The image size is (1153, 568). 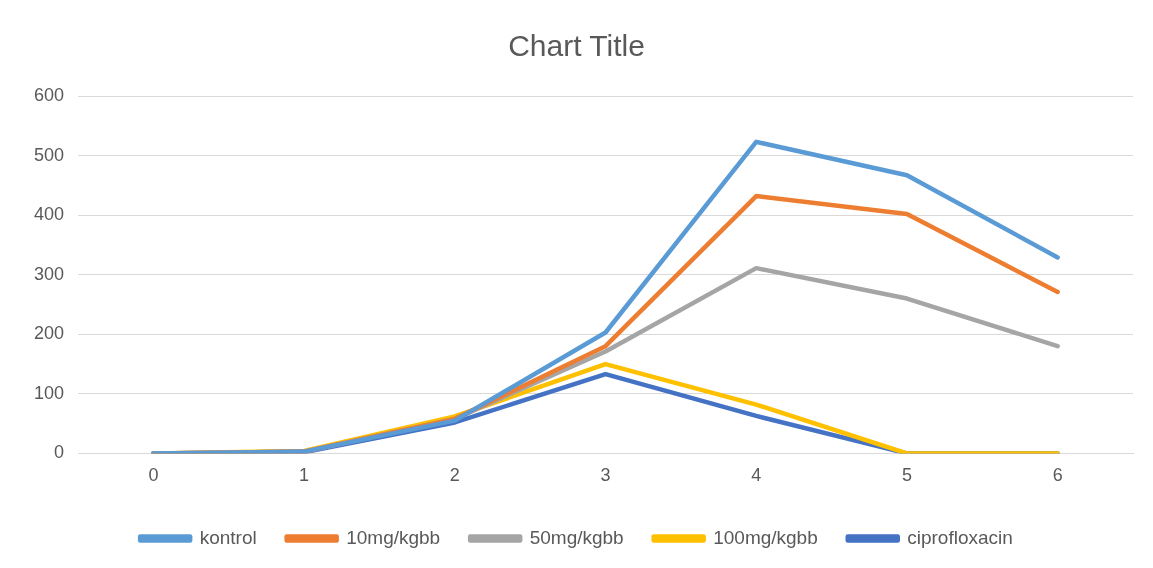 What do you see at coordinates (49, 214) in the screenshot?
I see `y-tick-label: 400` at bounding box center [49, 214].